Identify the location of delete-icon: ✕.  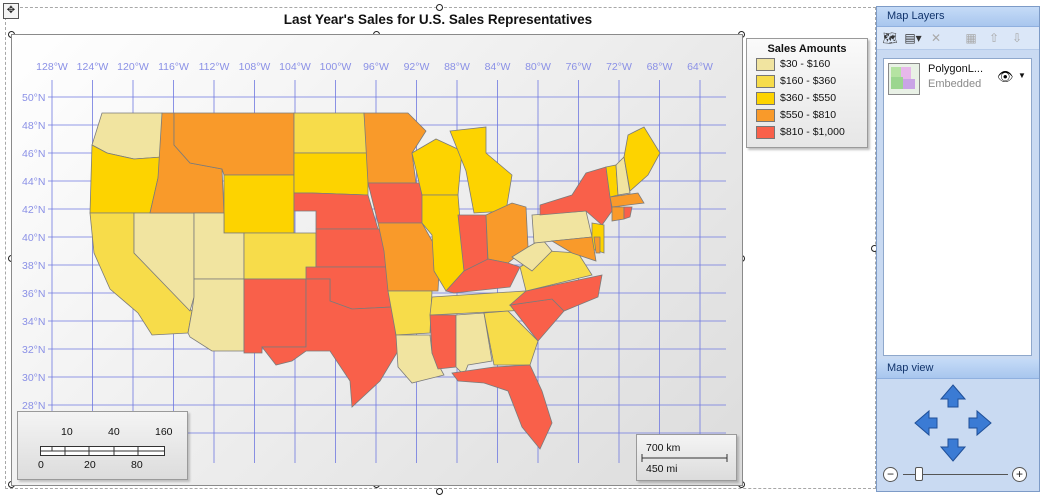
(936, 38).